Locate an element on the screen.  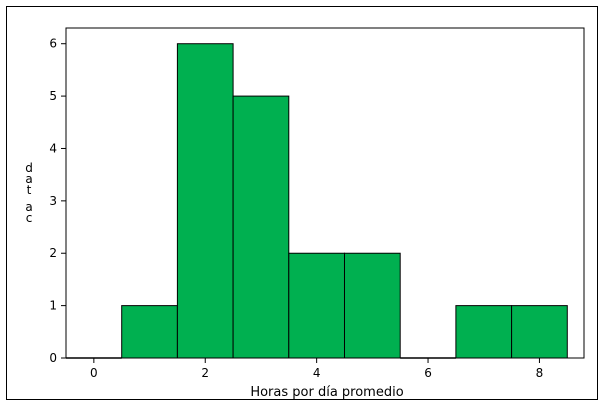
y-tick-label: 5 is located at coordinates (53, 96).